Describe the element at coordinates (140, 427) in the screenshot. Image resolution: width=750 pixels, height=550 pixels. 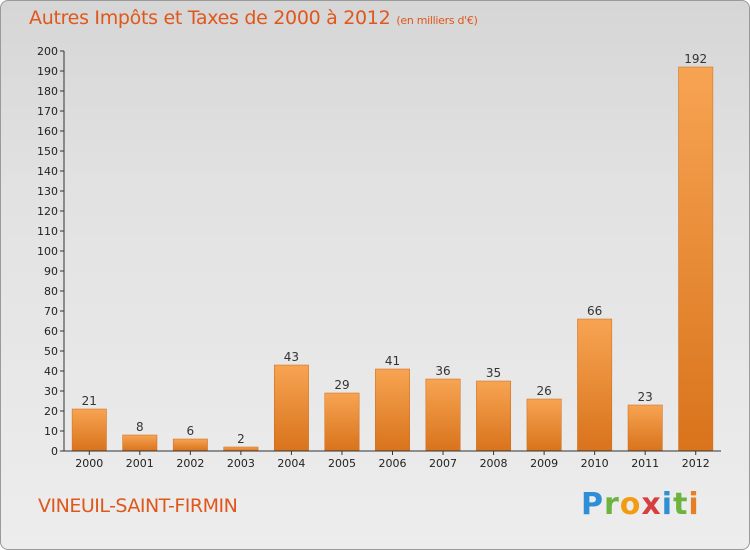
I see `bar-value-label: 8` at that location.